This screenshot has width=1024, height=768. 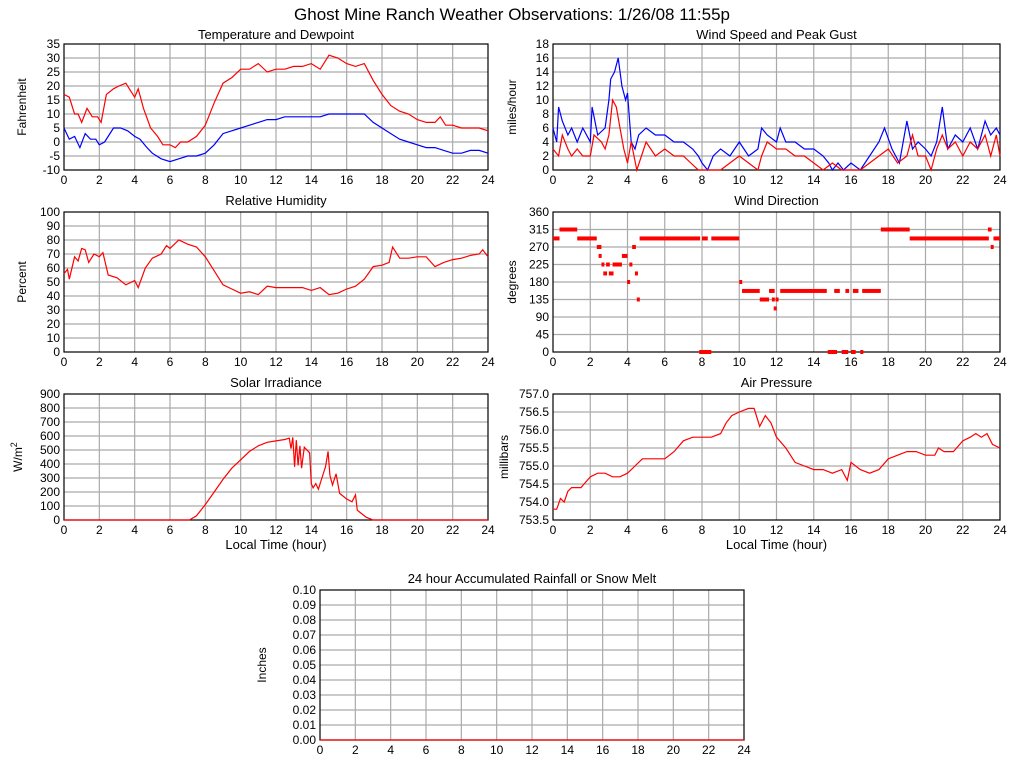 What do you see at coordinates (305, 695) in the screenshot?
I see `y-tick-label: 0.03` at bounding box center [305, 695].